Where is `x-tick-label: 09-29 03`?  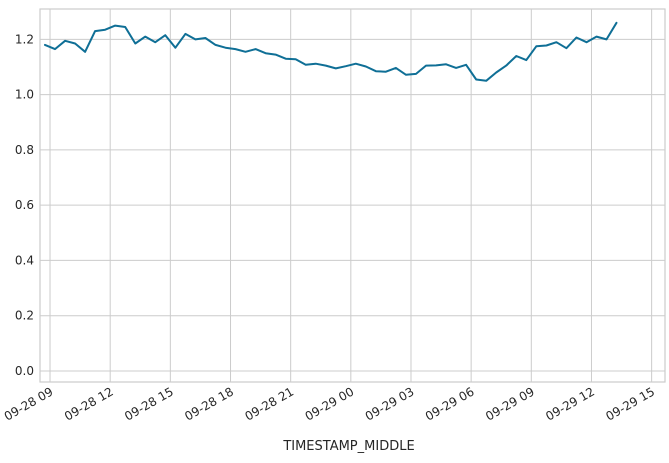
x-tick-label: 09-29 03 is located at coordinates (390, 403).